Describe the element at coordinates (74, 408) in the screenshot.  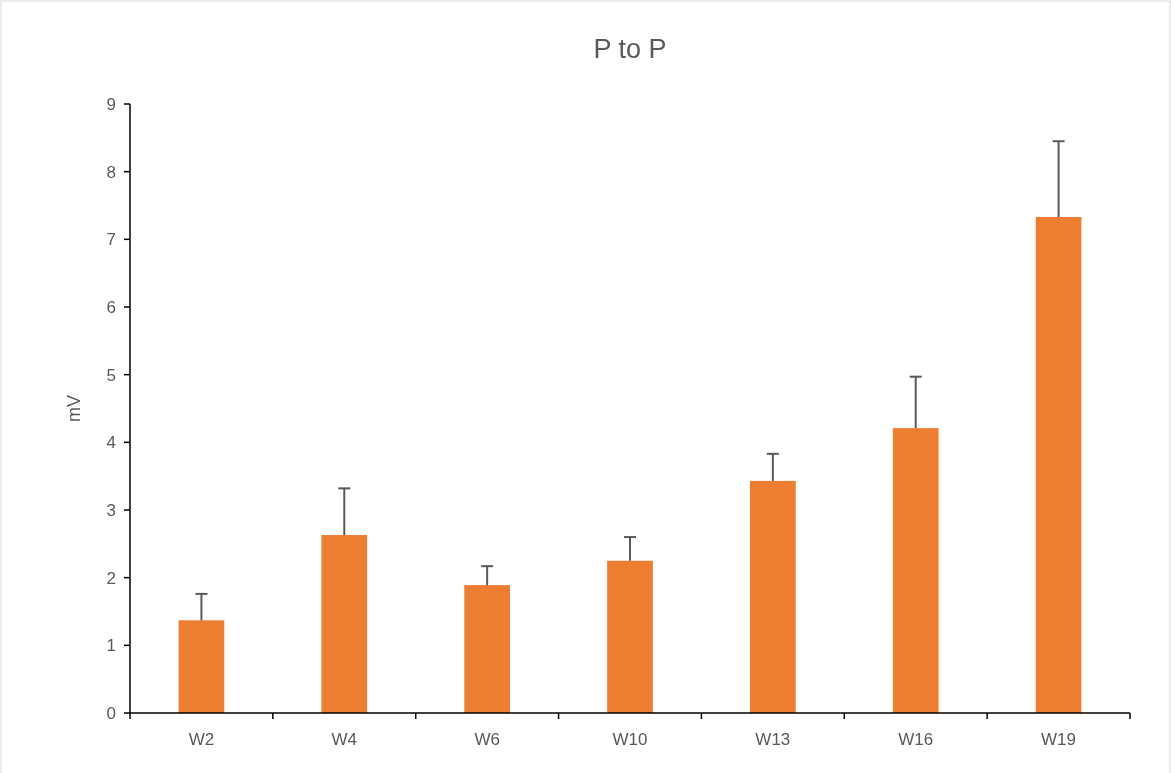
I see `y-axis-title: mV` at that location.